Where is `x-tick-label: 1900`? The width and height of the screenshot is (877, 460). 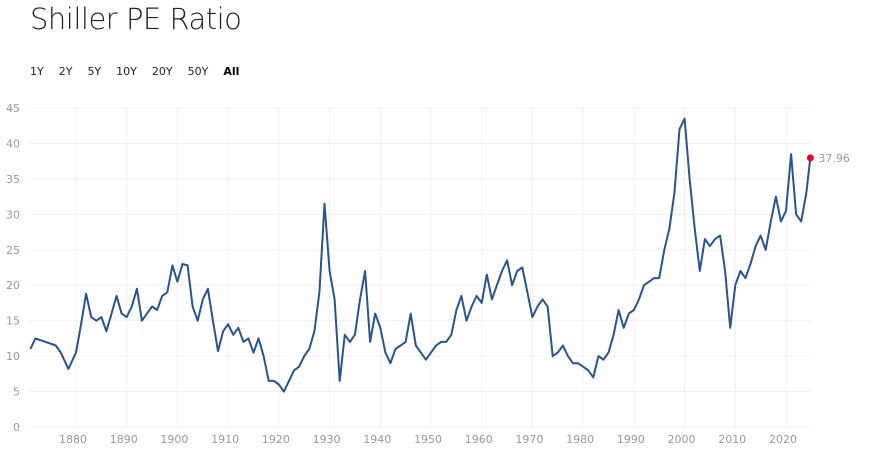
x-tick-label: 1900 is located at coordinates (174, 439).